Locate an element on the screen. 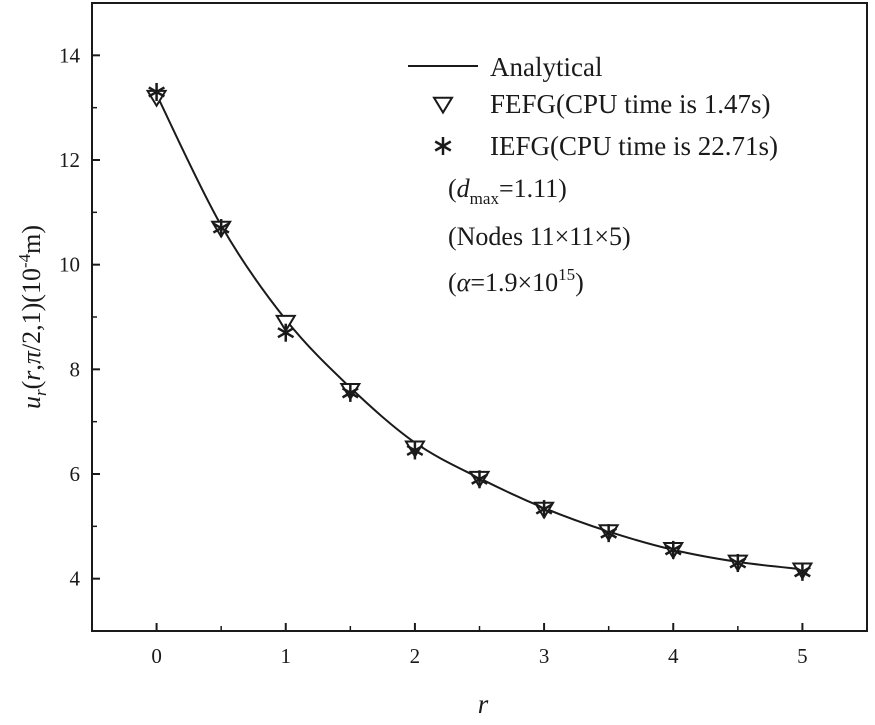  x-tick-label: 3 is located at coordinates (544, 656).